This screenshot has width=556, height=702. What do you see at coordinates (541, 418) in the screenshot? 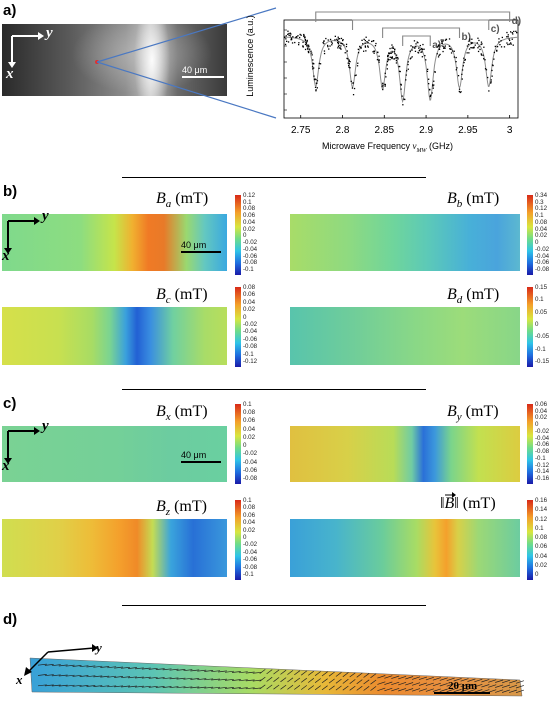
I see `colorbar-tick-label: 0.02` at bounding box center [541, 418].